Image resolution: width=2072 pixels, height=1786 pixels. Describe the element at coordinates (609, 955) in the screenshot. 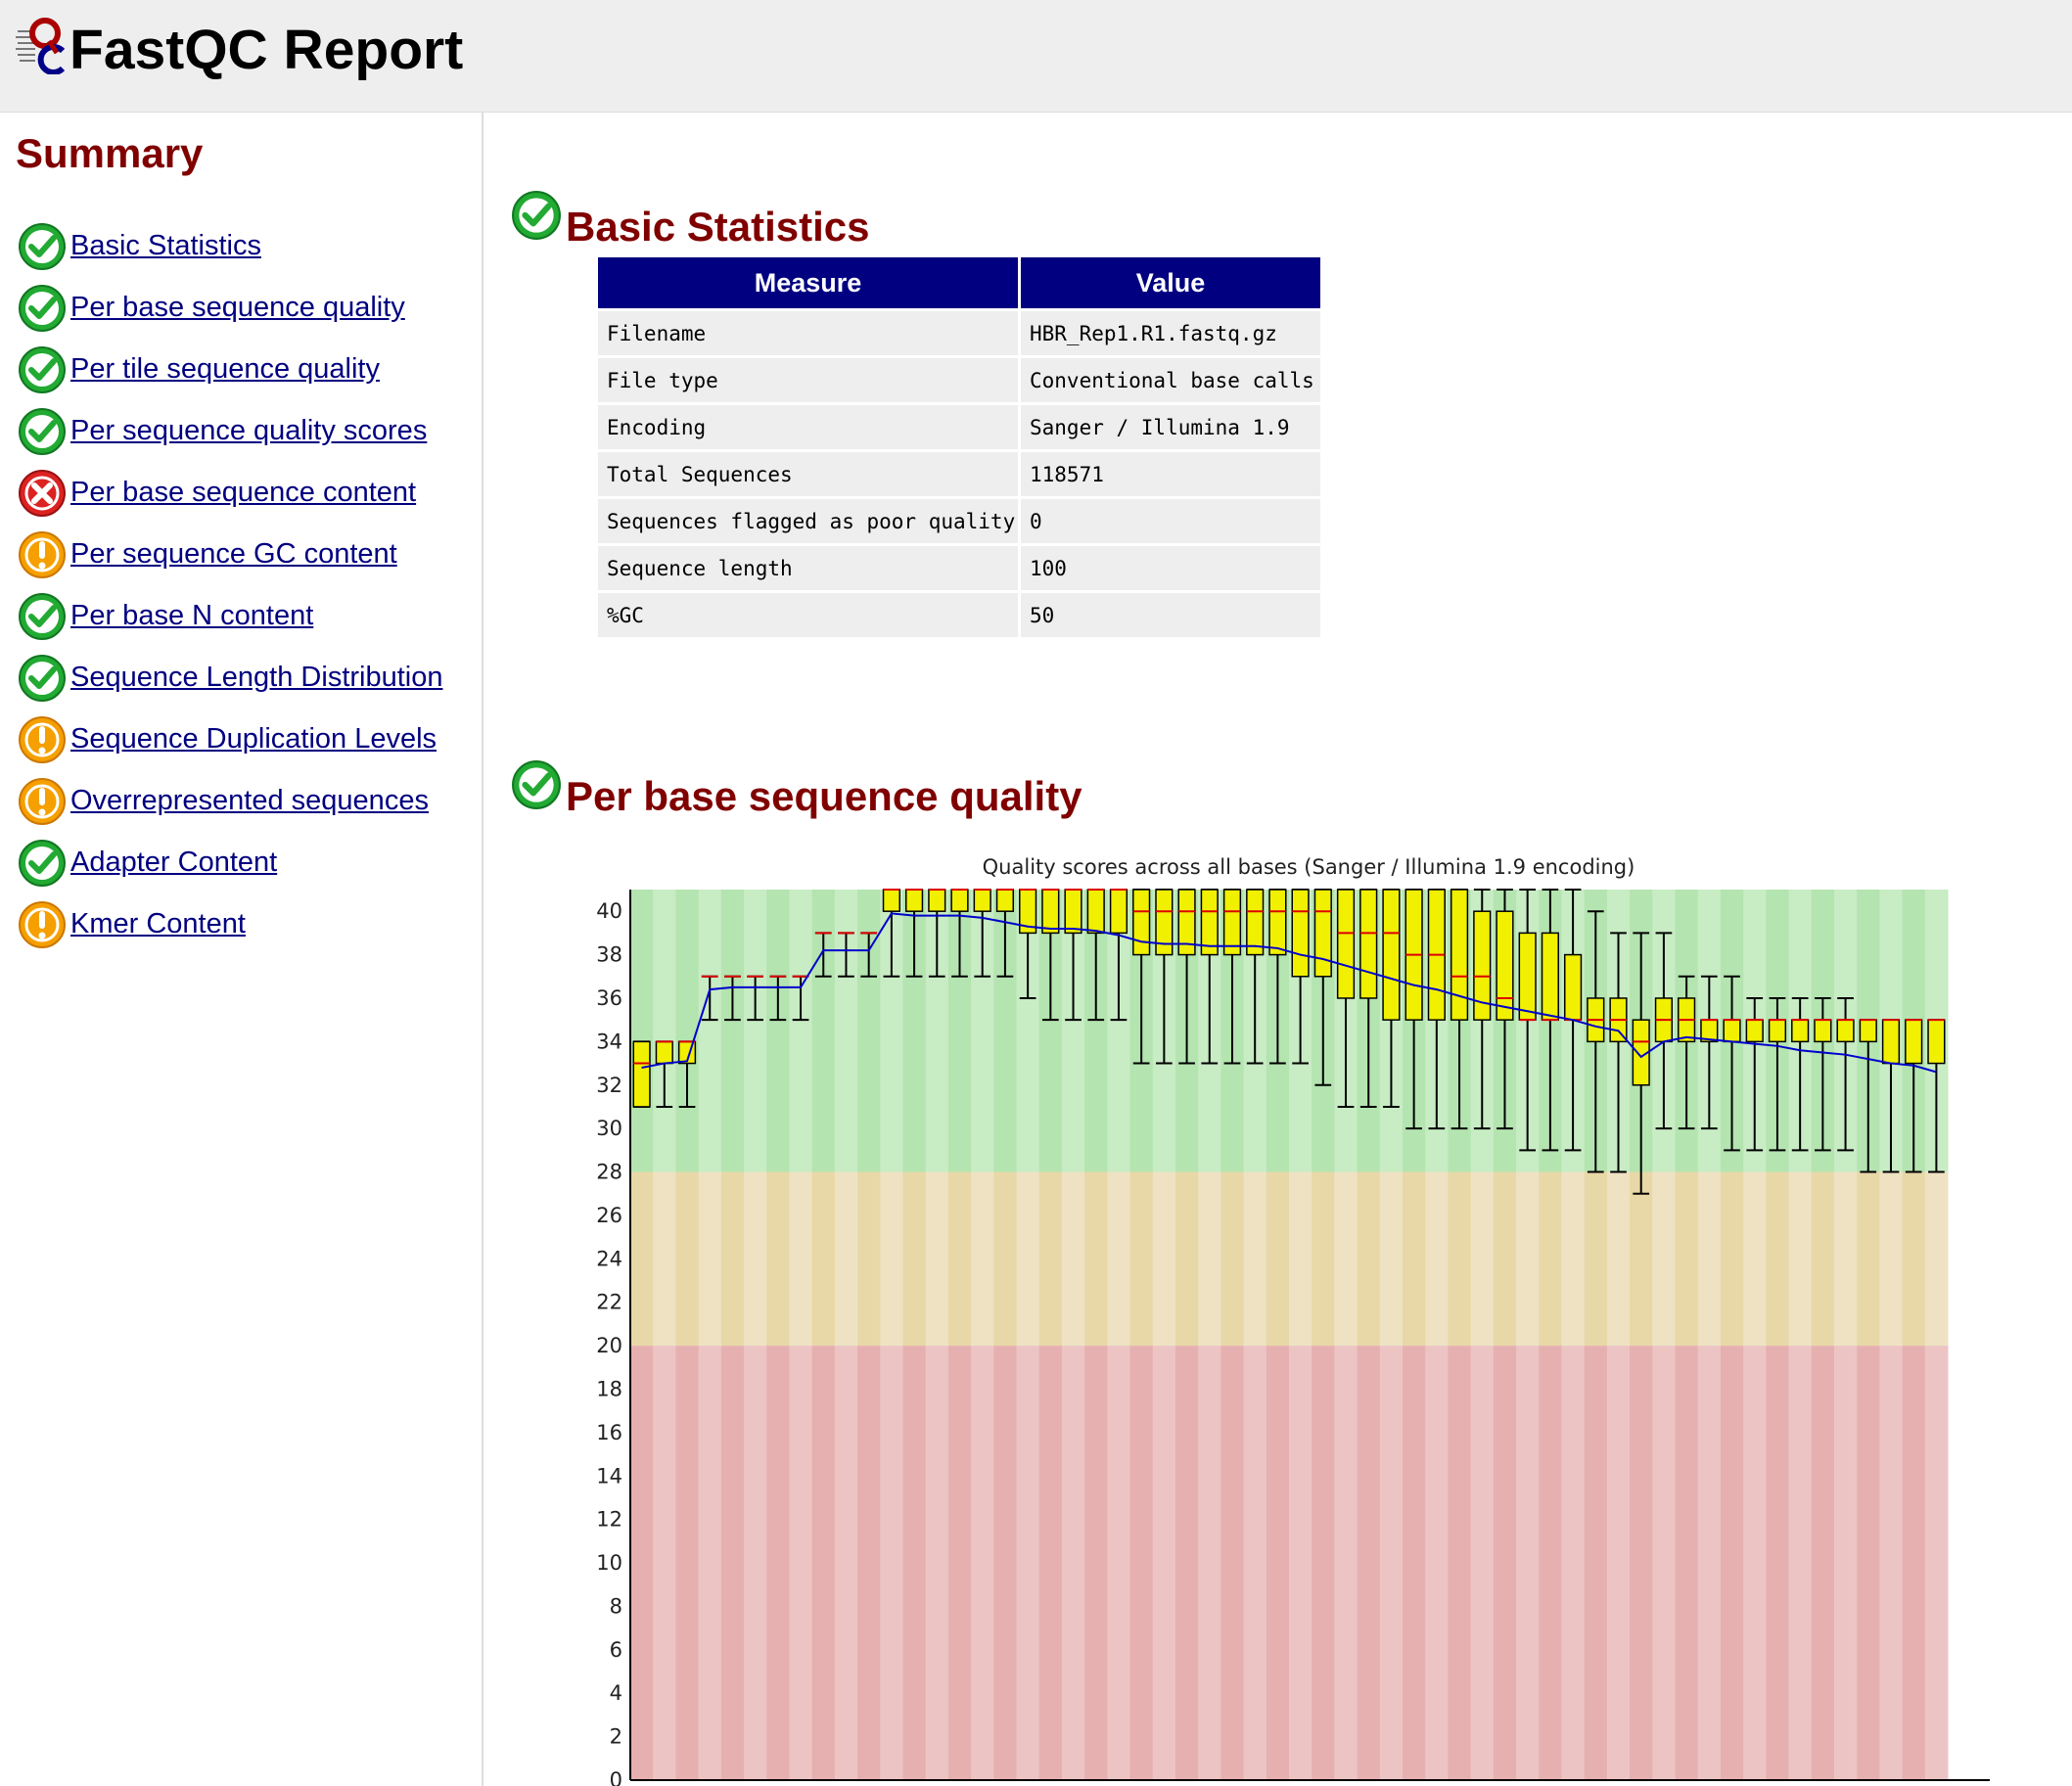

I see `y-tick-label: 38` at that location.